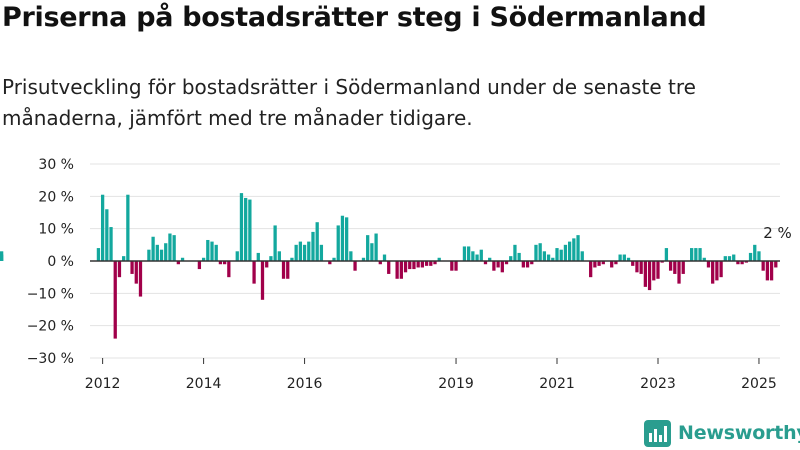  I want to click on y-tick-label: 20 %, so click(56, 197).